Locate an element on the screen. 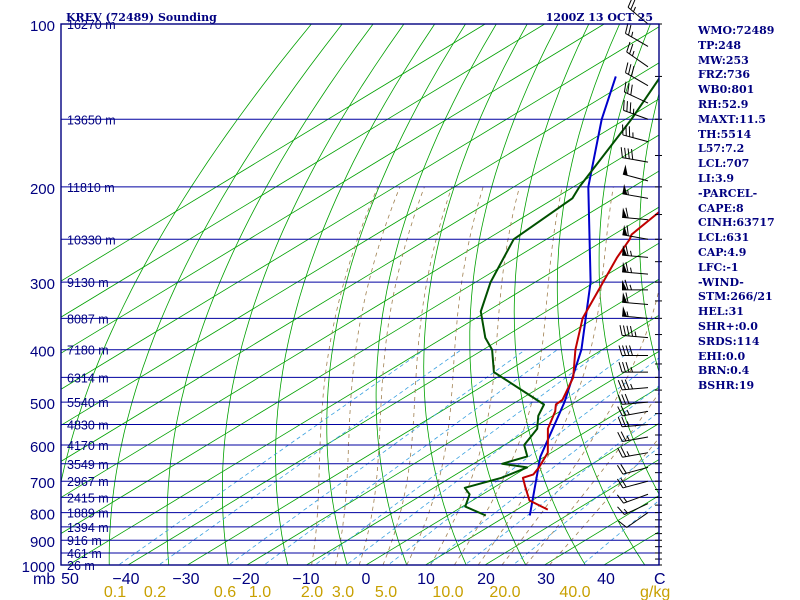 This screenshot has height=600, width=800. stat-item: BRN:0.4 is located at coordinates (724, 371).